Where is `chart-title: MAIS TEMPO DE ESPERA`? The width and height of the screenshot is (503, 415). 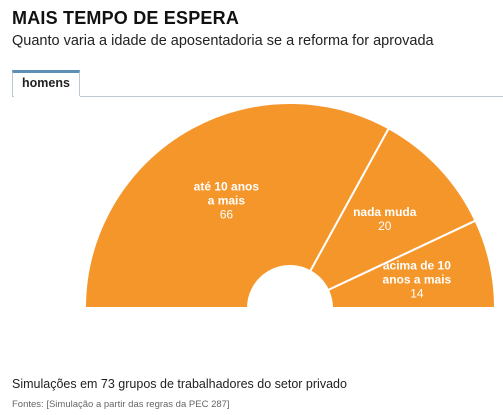 chart-title: MAIS TEMPO DE ESPERA is located at coordinates (126, 18).